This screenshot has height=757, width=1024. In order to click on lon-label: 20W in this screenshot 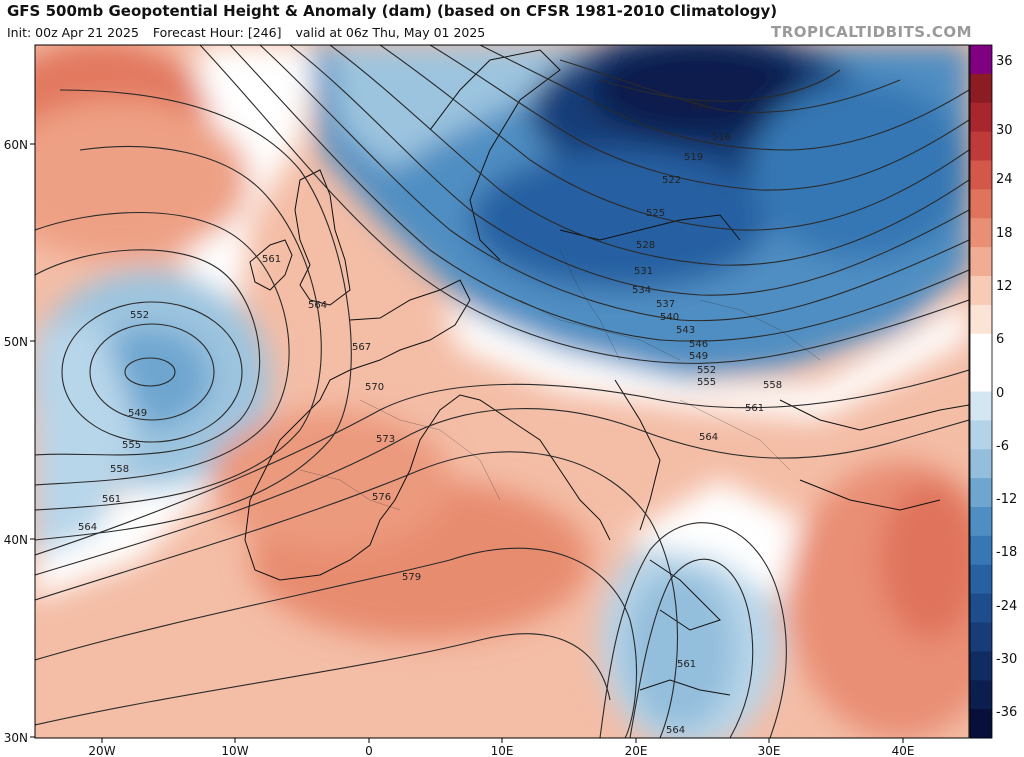, I will do `click(101, 750)`.